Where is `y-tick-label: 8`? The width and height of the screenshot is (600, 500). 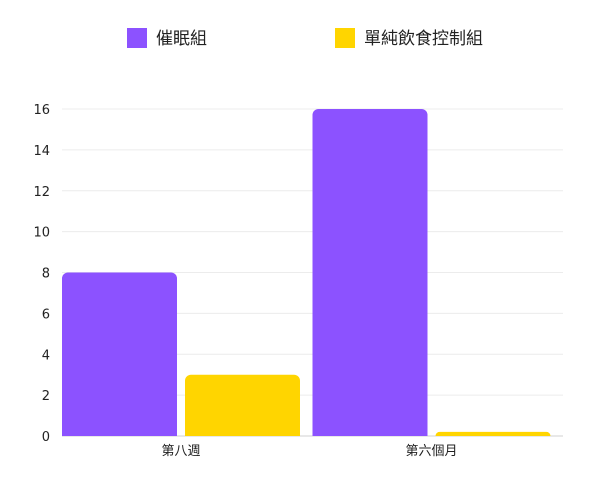
y-tick-label: 8 is located at coordinates (46, 274).